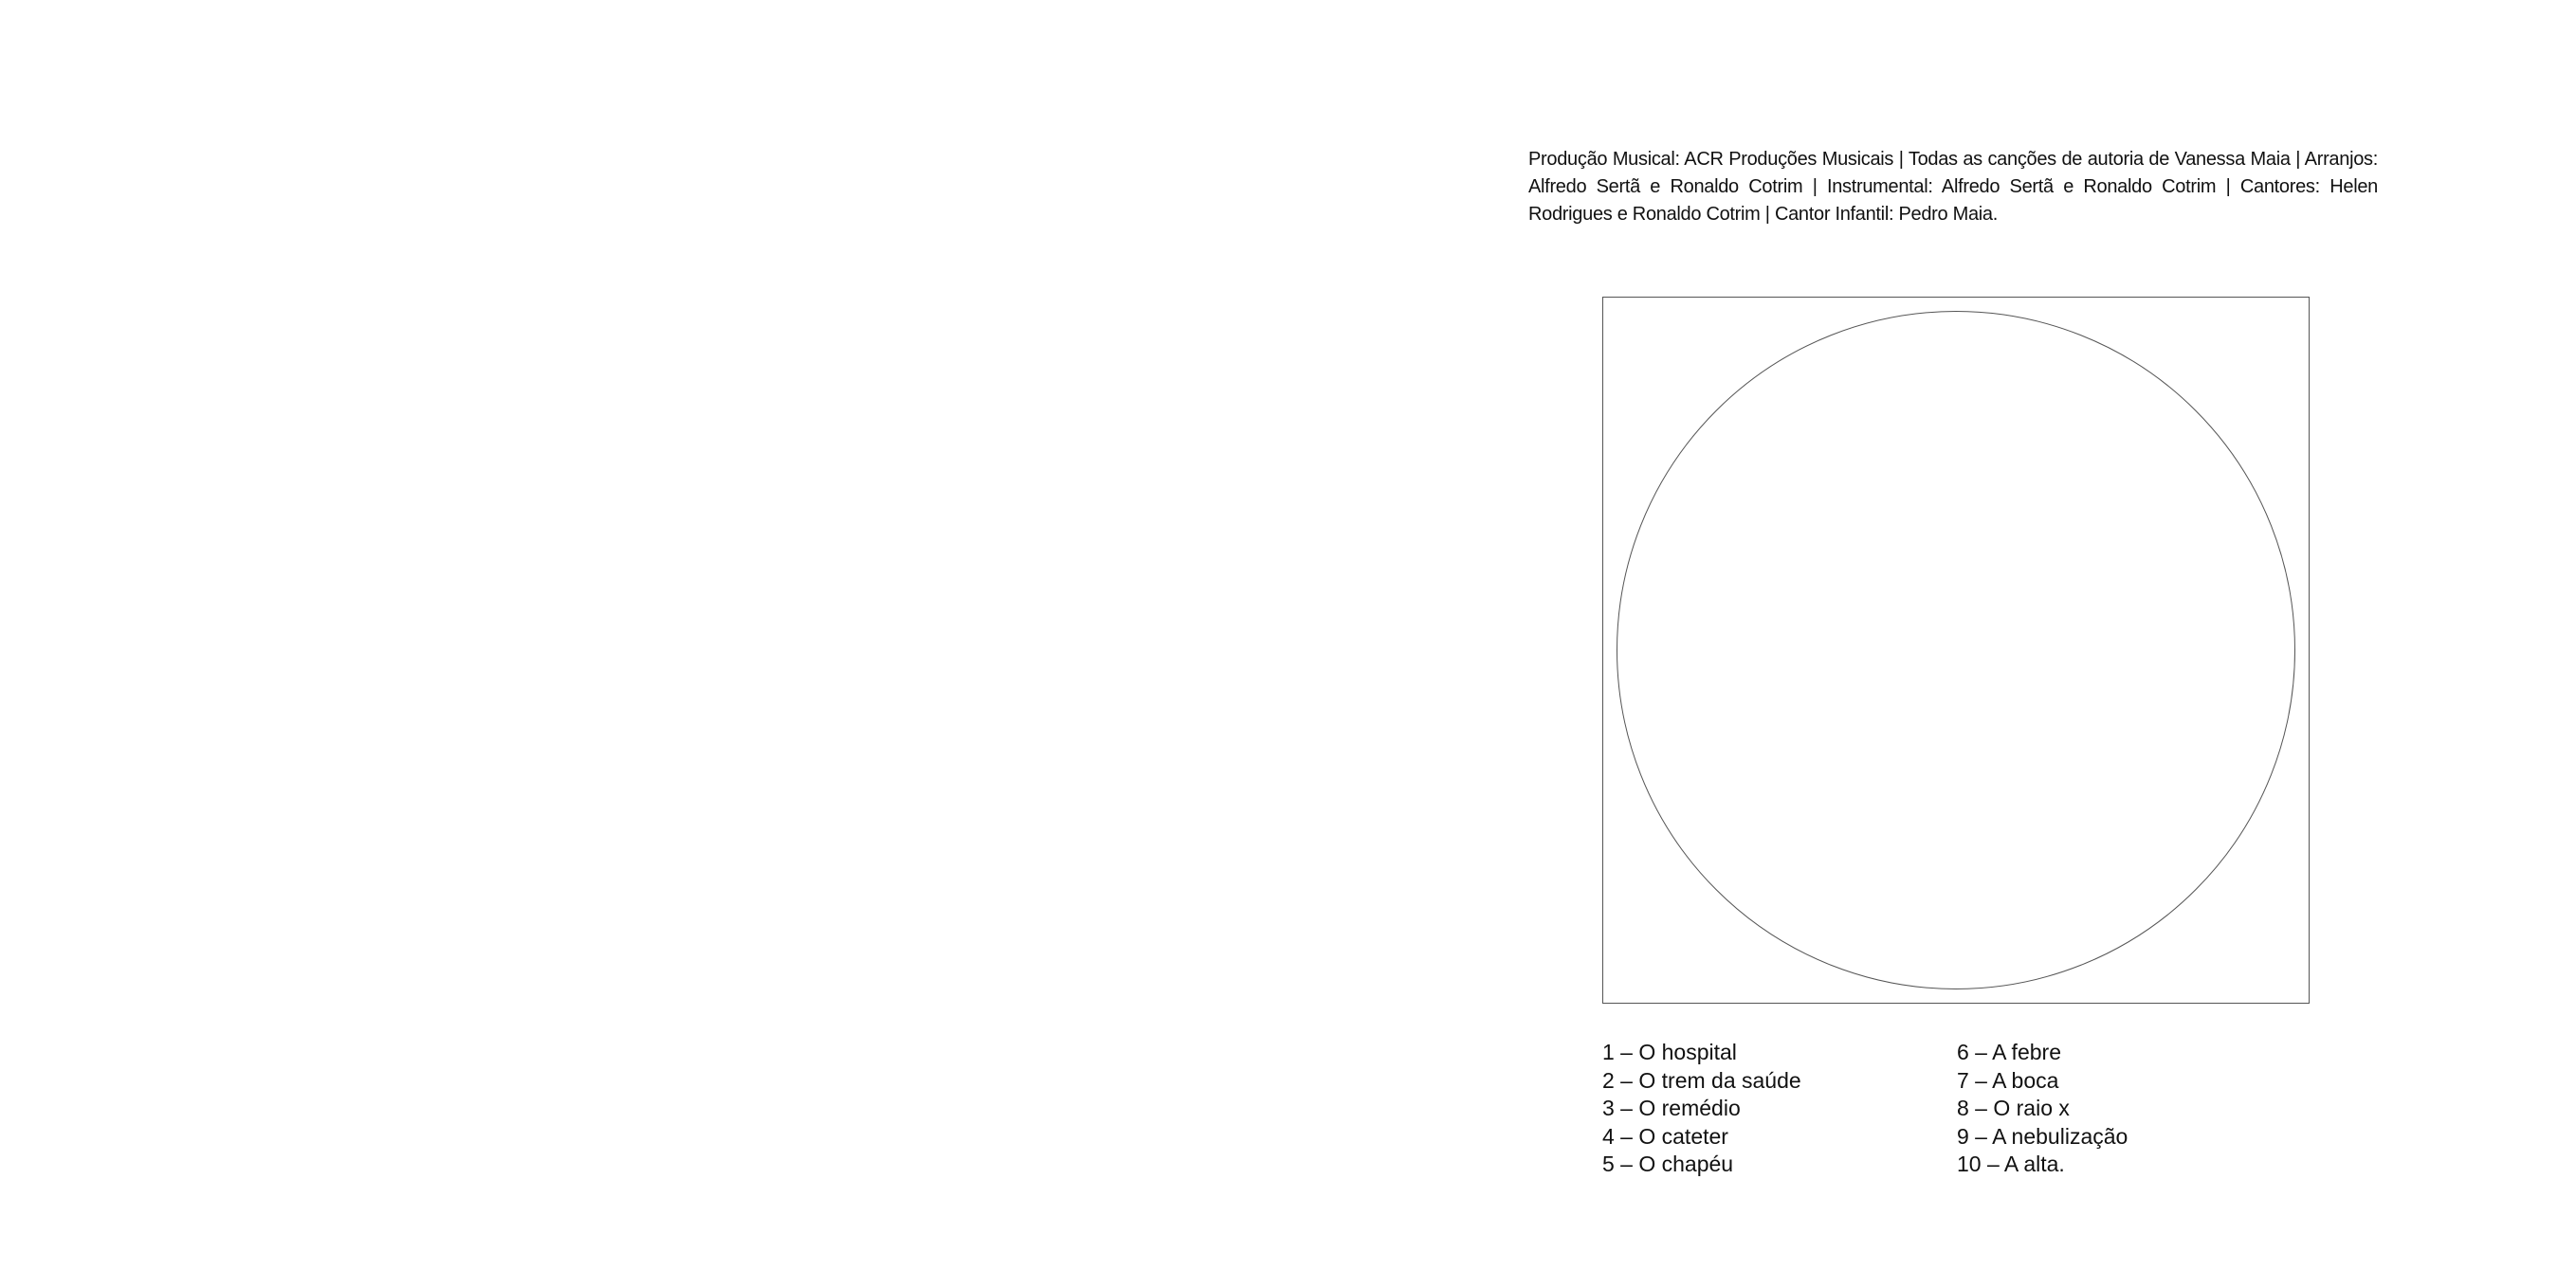 This screenshot has width=2576, height=1288. What do you see at coordinates (1668, 1164) in the screenshot?
I see `track-item: 5 – O chapéu` at bounding box center [1668, 1164].